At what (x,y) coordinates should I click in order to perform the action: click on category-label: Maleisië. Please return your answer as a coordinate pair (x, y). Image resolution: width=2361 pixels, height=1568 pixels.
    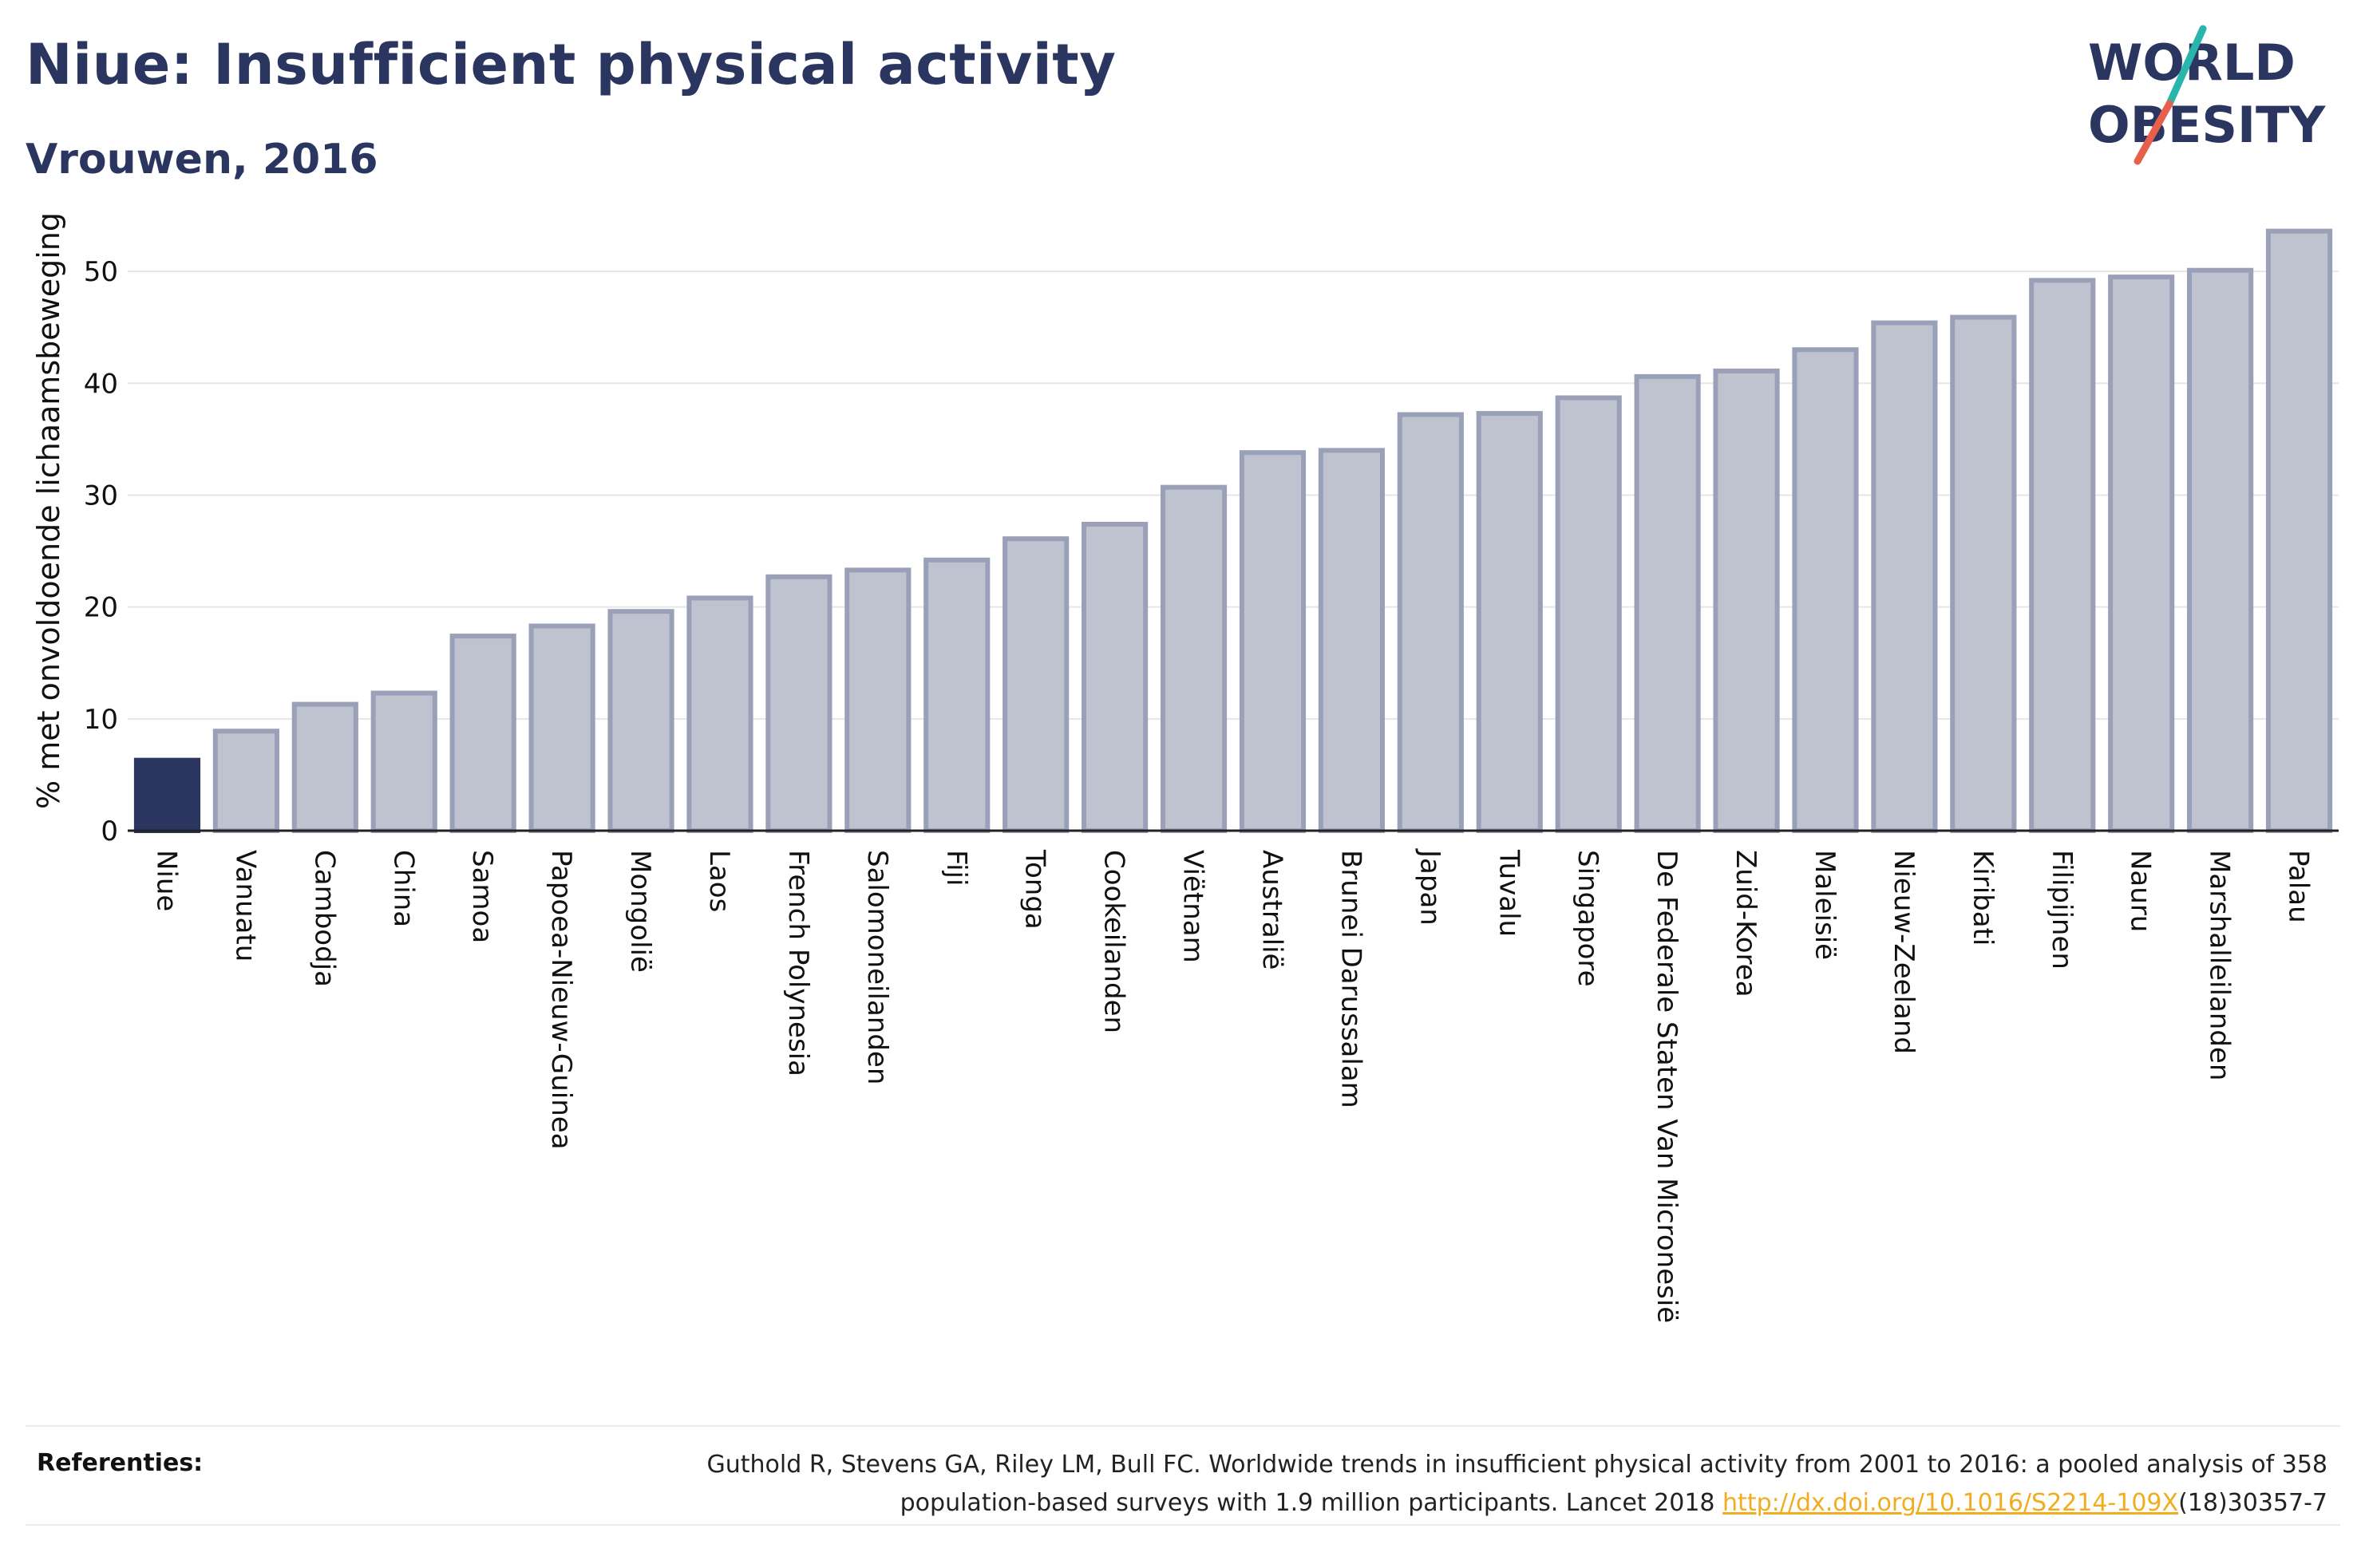
    Looking at the image, I should click on (1825, 905).